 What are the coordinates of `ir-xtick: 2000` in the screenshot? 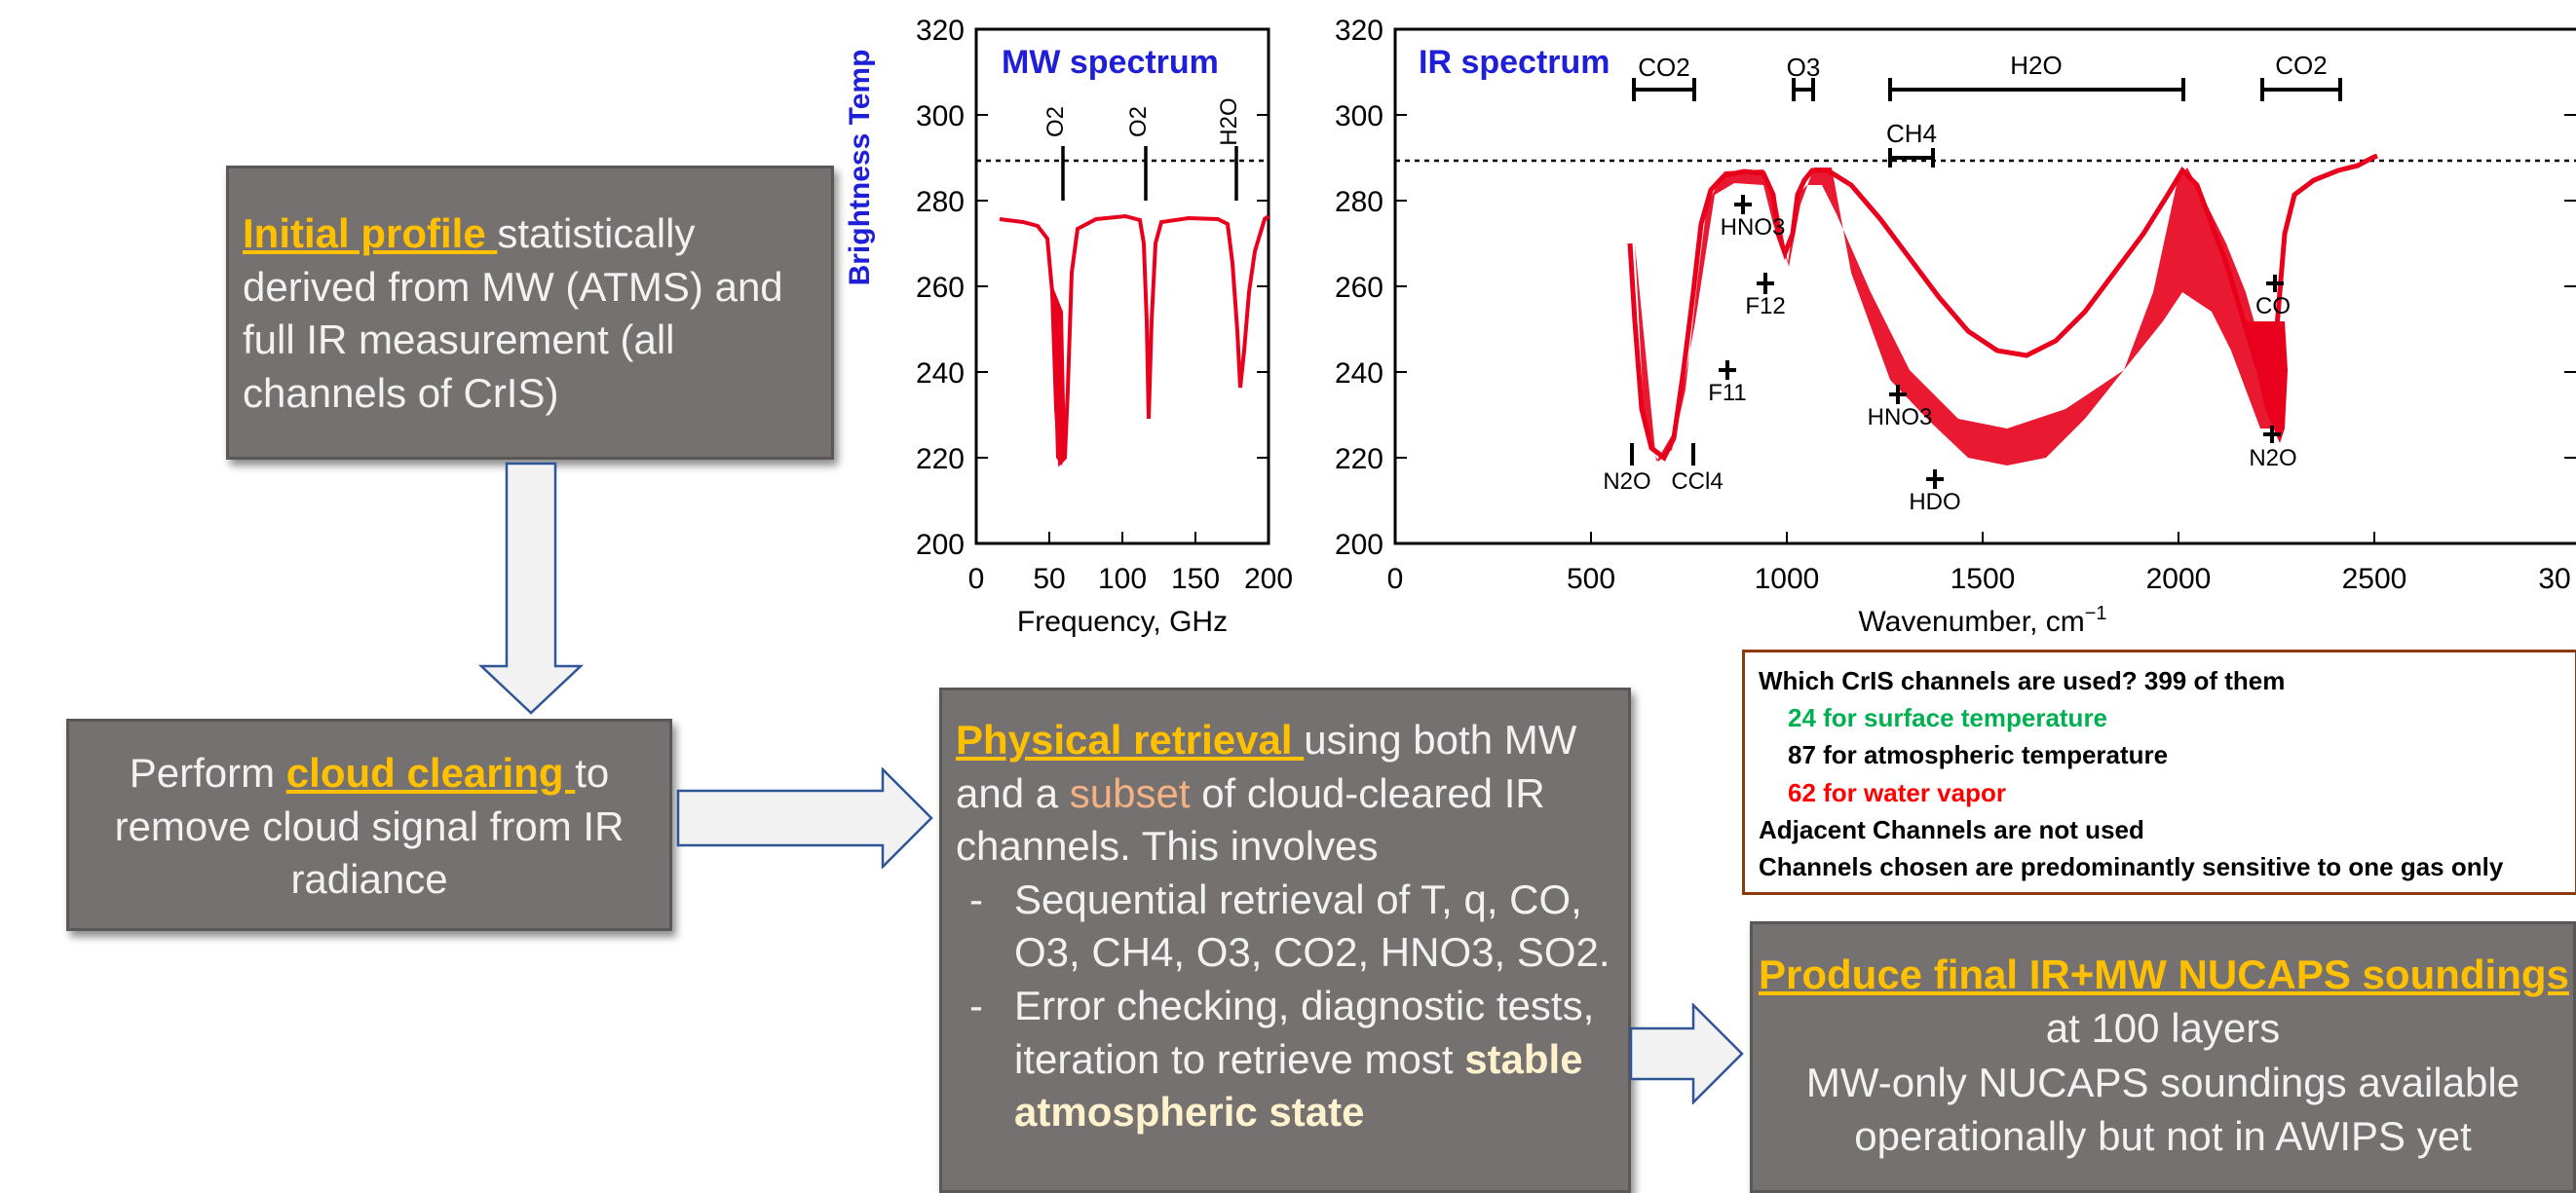 It's located at (2179, 579).